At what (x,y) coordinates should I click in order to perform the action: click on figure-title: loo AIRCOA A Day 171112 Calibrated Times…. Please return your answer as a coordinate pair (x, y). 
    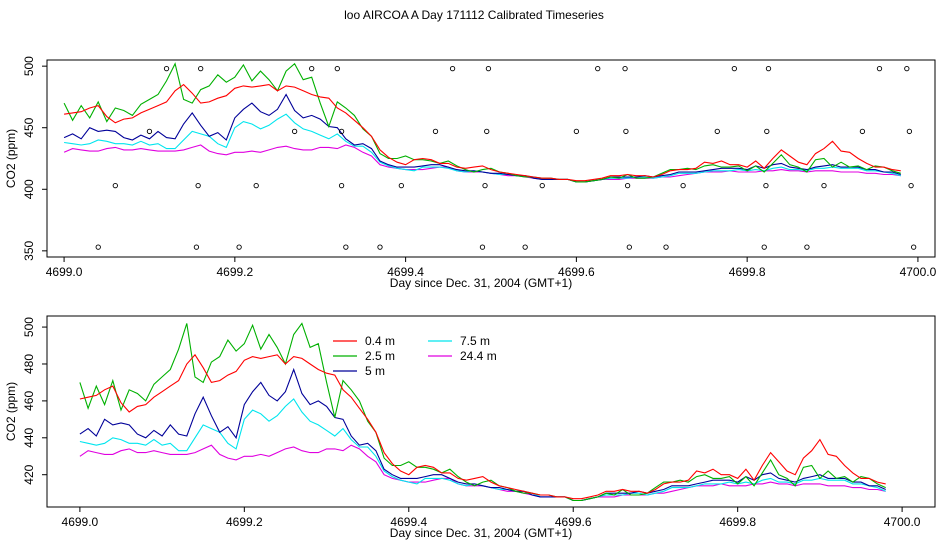
    Looking at the image, I should click on (474, 15).